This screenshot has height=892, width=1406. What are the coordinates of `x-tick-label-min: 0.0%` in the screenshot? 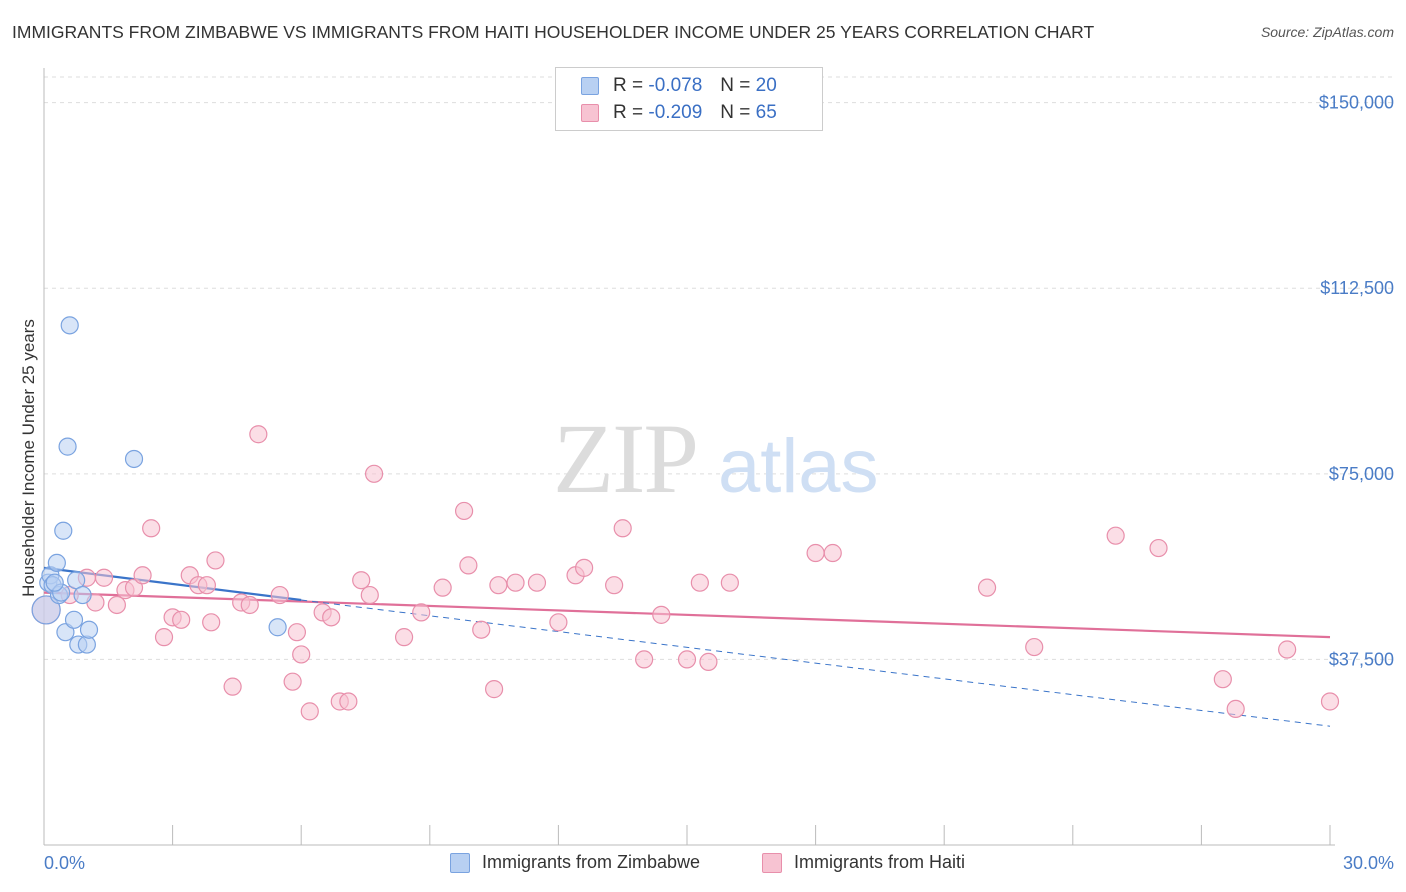 It's located at (64, 863).